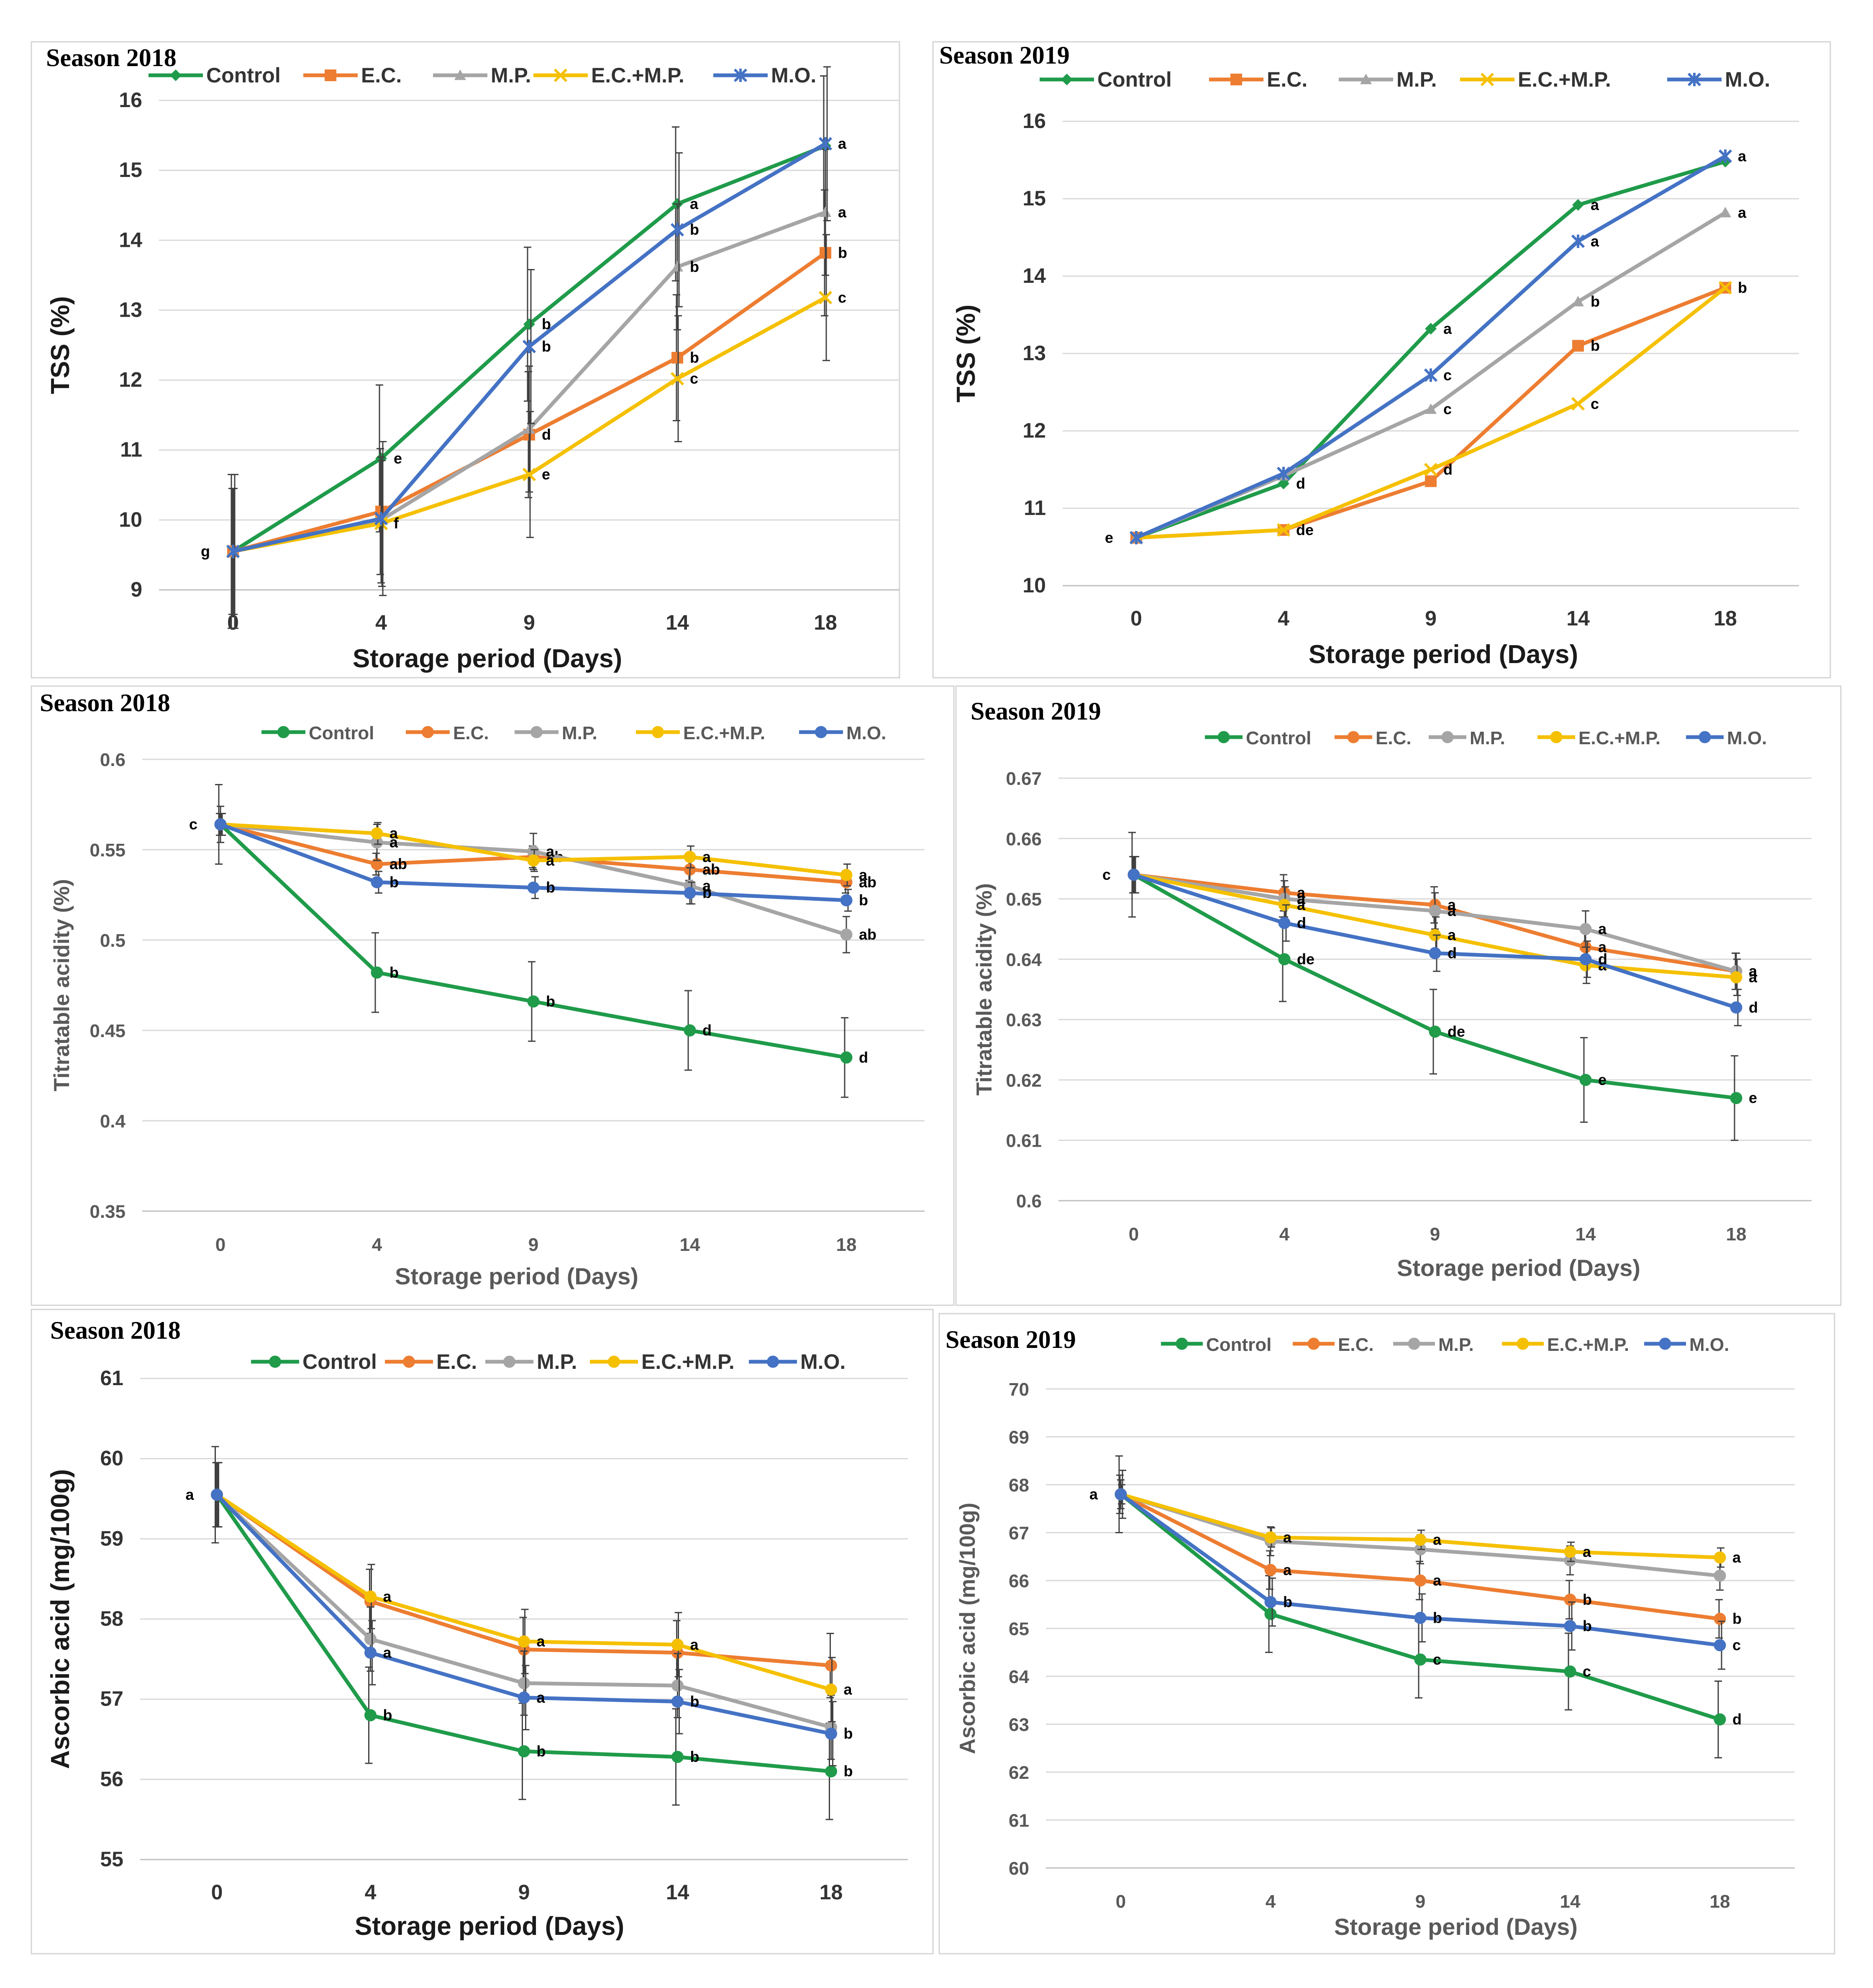 This screenshot has width=1873, height=1988. I want to click on y-tick-label: 10, so click(130, 519).